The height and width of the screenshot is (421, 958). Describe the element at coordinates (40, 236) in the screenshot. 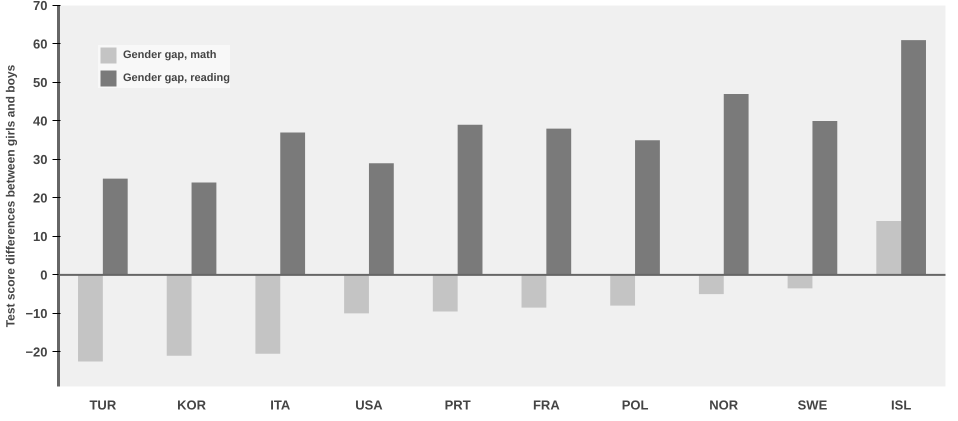

I see `y-tick-label: 10` at that location.